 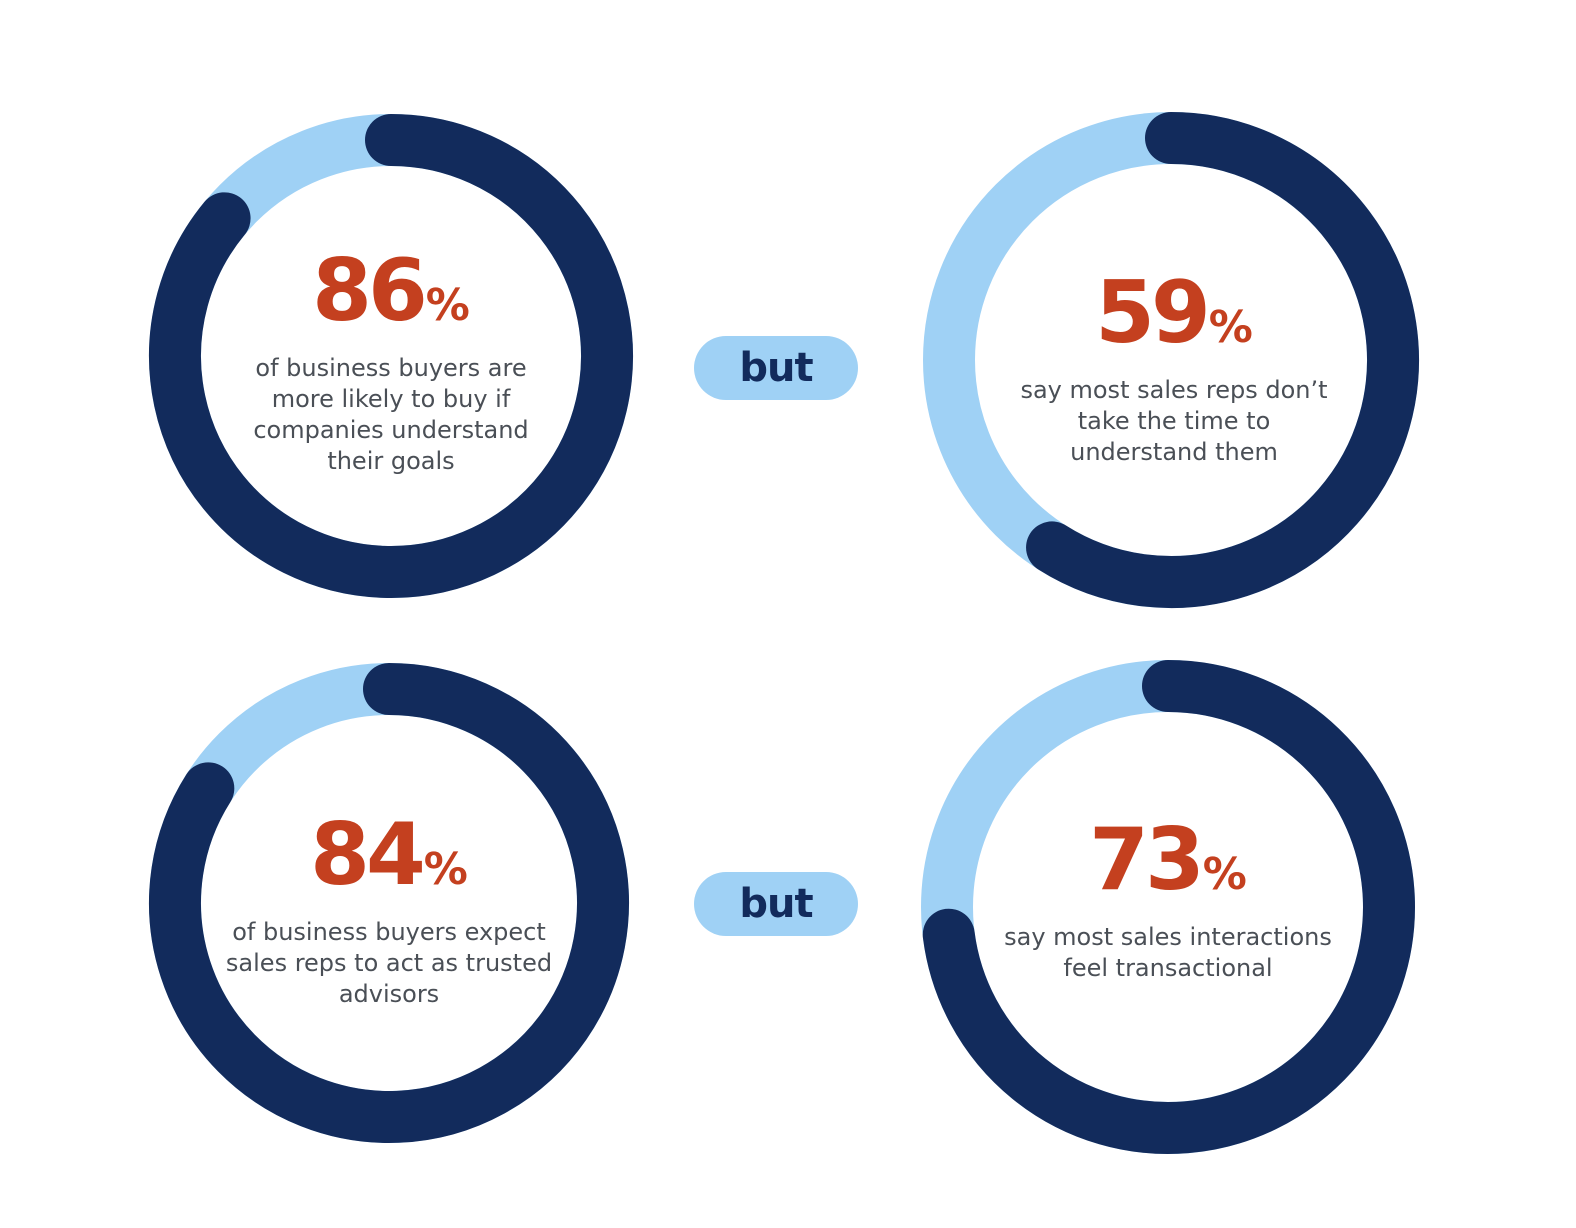 What do you see at coordinates (1224, 874) in the screenshot?
I see `percent-sign-4: %` at bounding box center [1224, 874].